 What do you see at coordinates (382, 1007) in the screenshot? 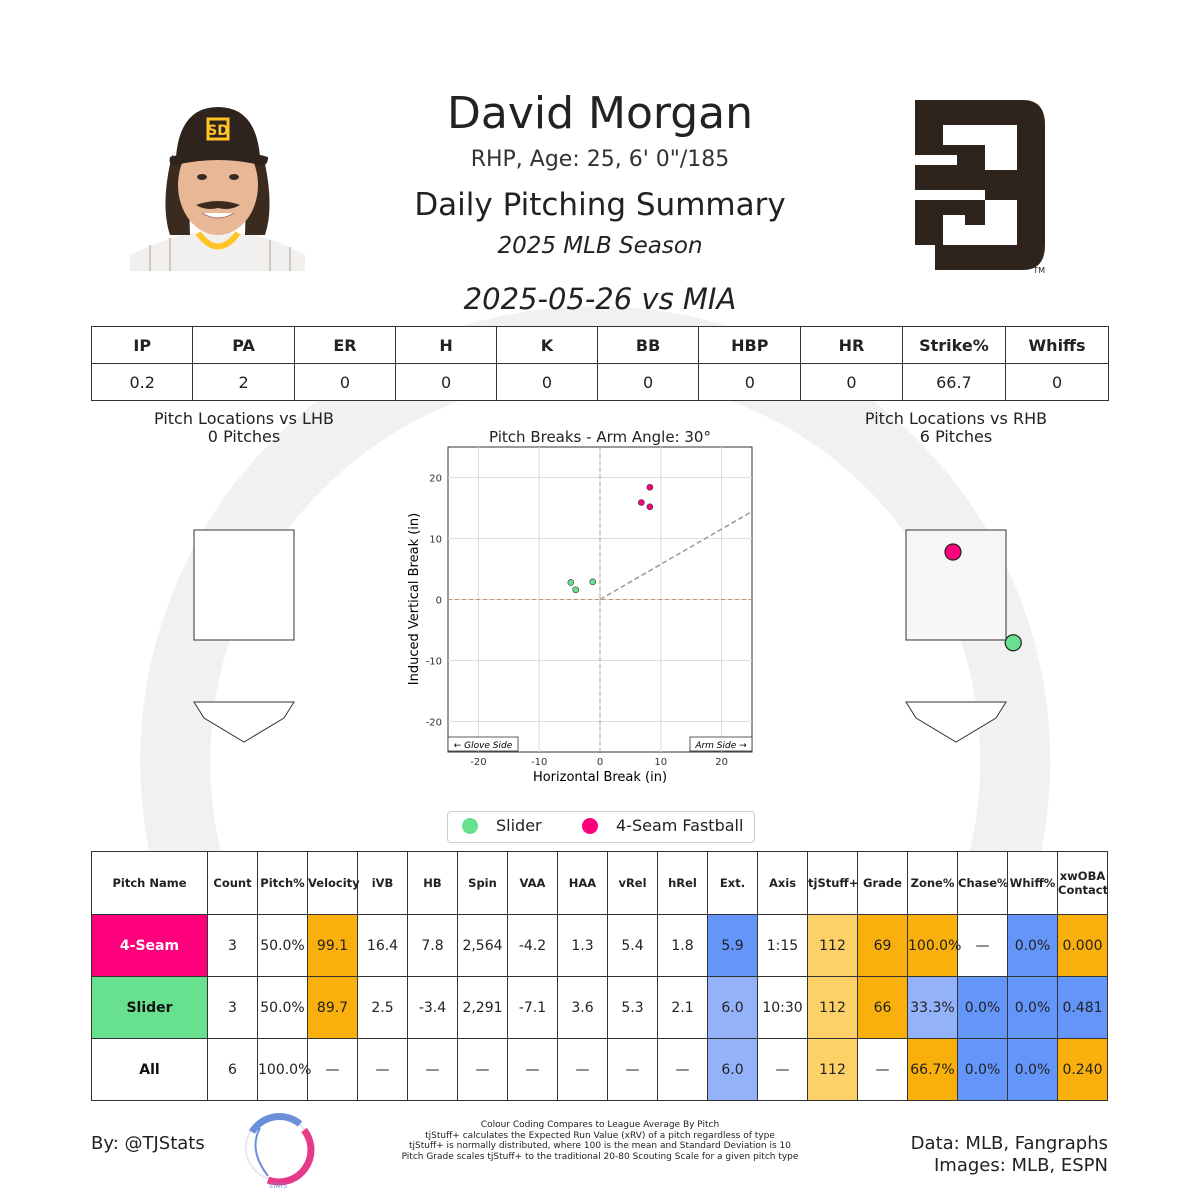
I see `table-cell: 2.5` at bounding box center [382, 1007].